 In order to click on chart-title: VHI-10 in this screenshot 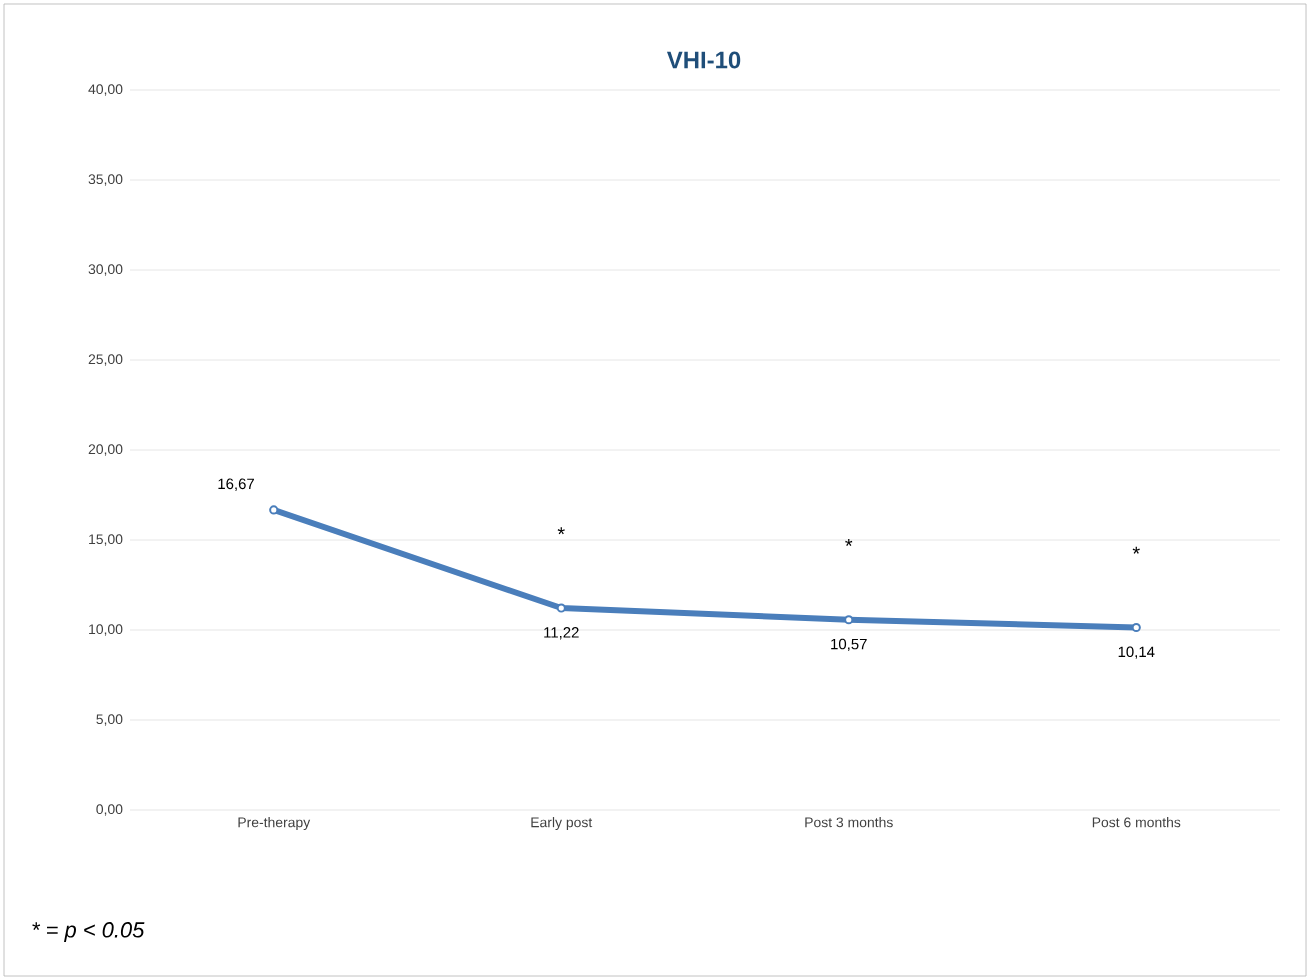, I will do `click(703, 60)`.